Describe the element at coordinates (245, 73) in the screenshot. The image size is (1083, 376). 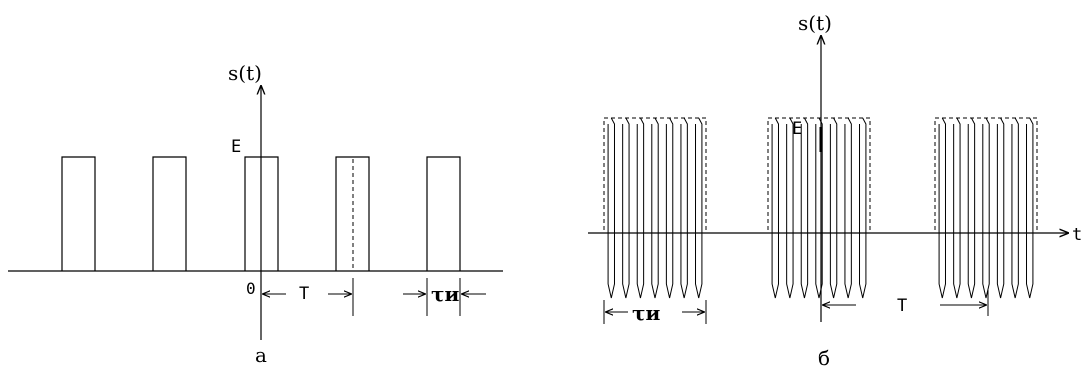
I see `panel-a-axis-label: s(t)` at that location.